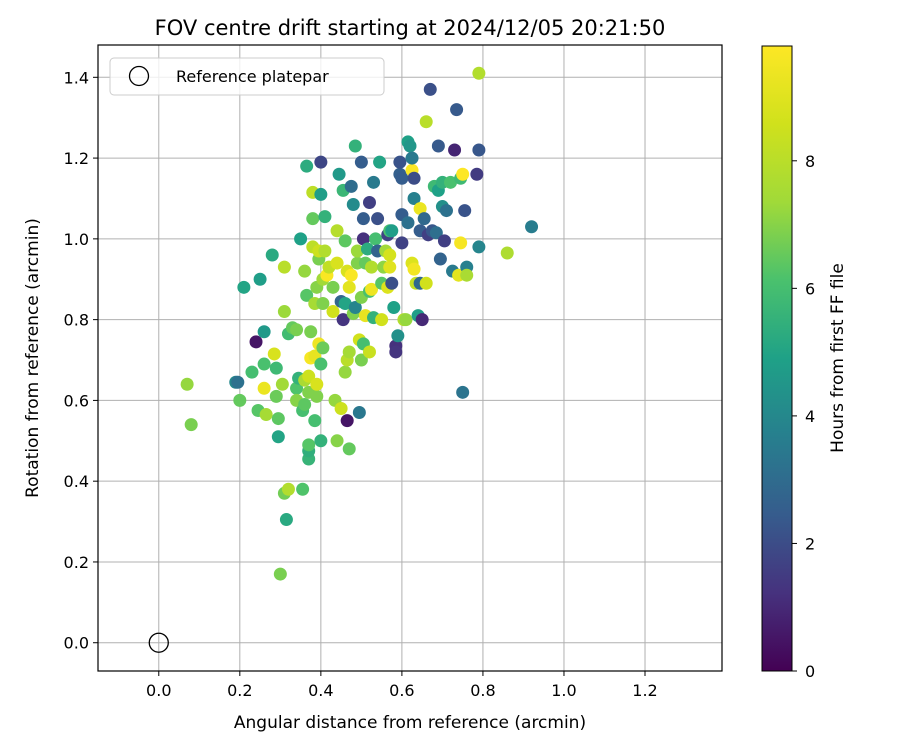 The width and height of the screenshot is (900, 750). Describe the element at coordinates (410, 723) in the screenshot. I see `x-axis-label: Angular distance from reference (arcmin)` at that location.